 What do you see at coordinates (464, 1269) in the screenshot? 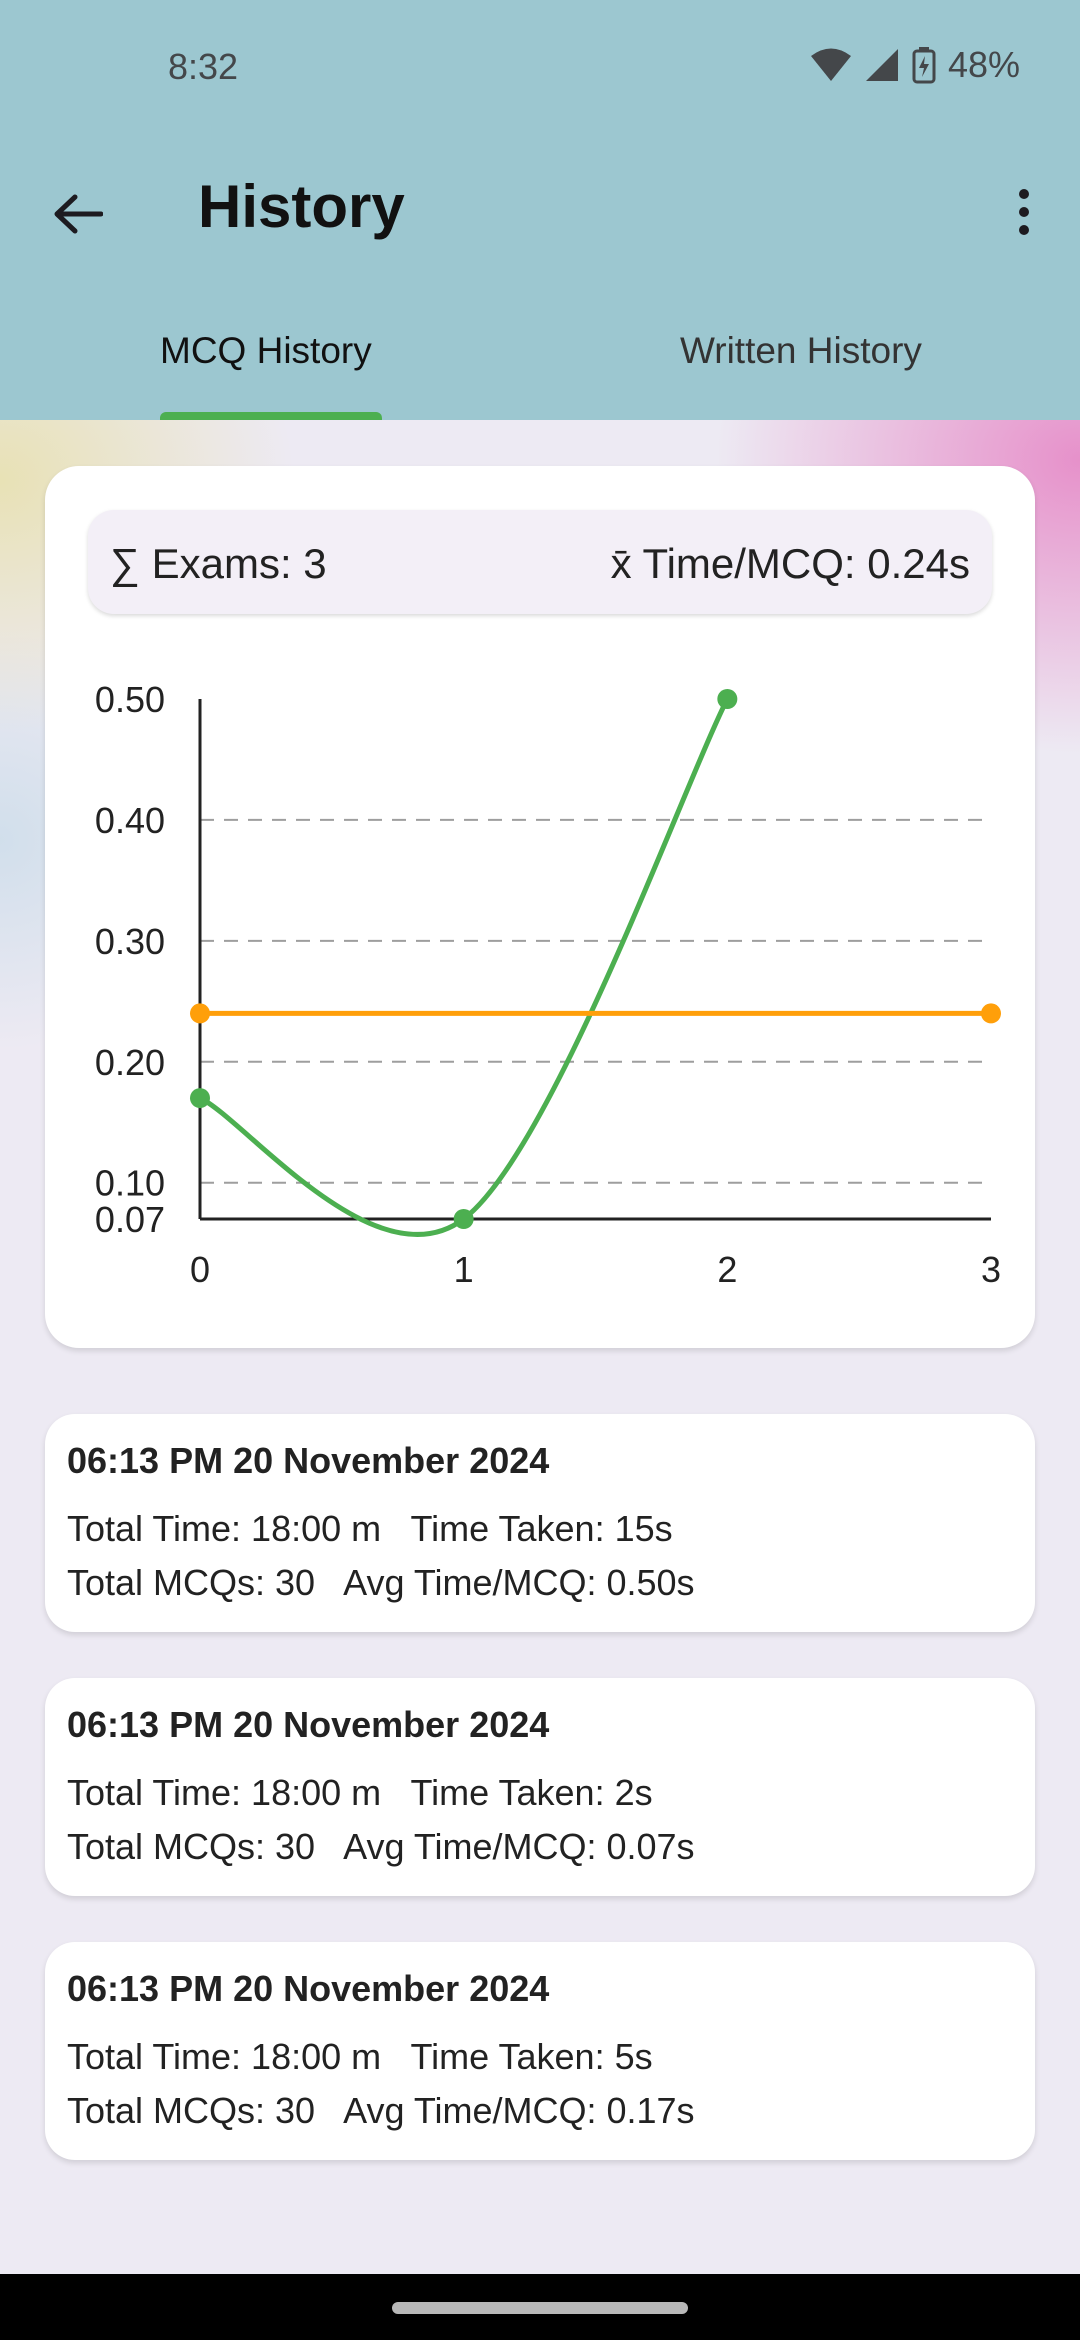
I see `x-tick-label: 1` at bounding box center [464, 1269].